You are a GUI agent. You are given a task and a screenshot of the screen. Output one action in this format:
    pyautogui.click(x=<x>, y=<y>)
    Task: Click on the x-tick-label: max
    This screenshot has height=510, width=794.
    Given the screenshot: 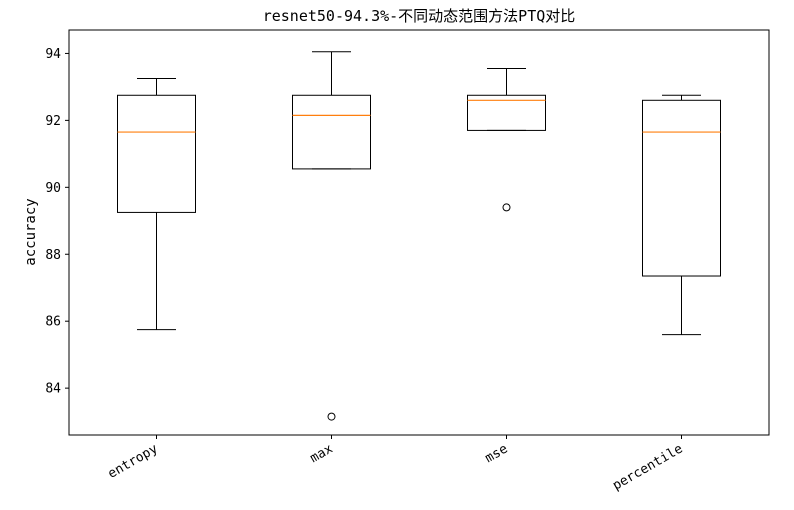 What is the action you would take?
    pyautogui.click(x=322, y=453)
    